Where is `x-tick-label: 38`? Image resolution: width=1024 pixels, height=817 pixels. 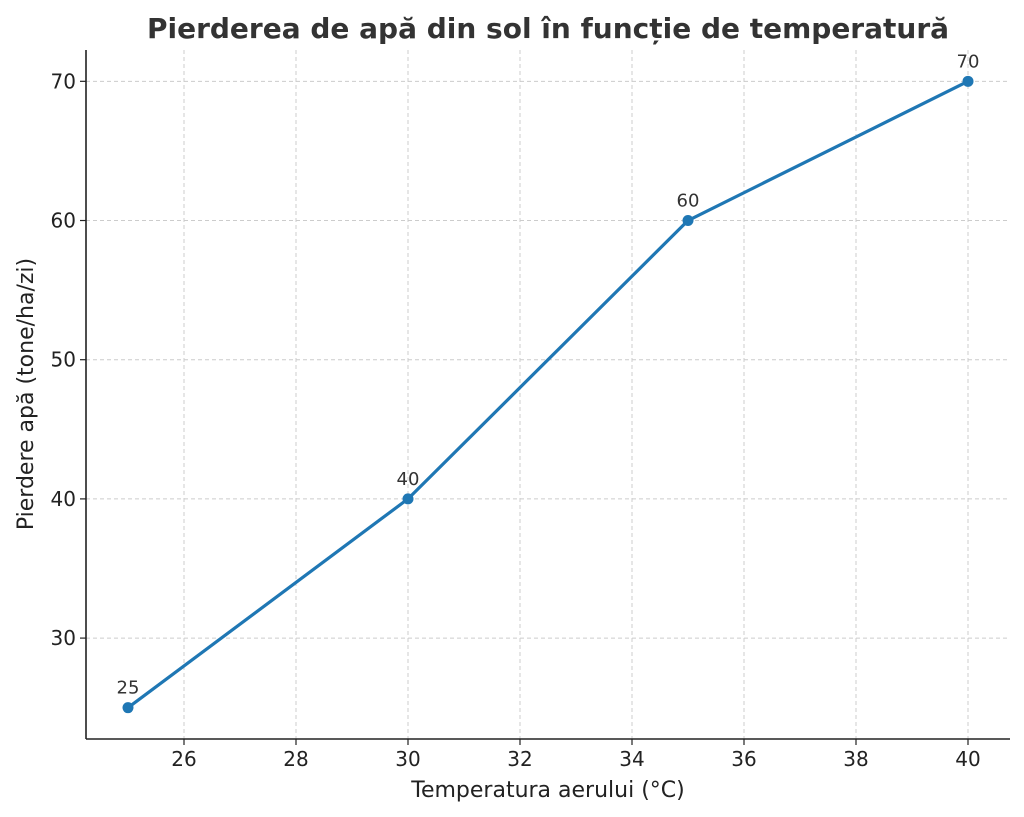 x-tick-label: 38 is located at coordinates (855, 759).